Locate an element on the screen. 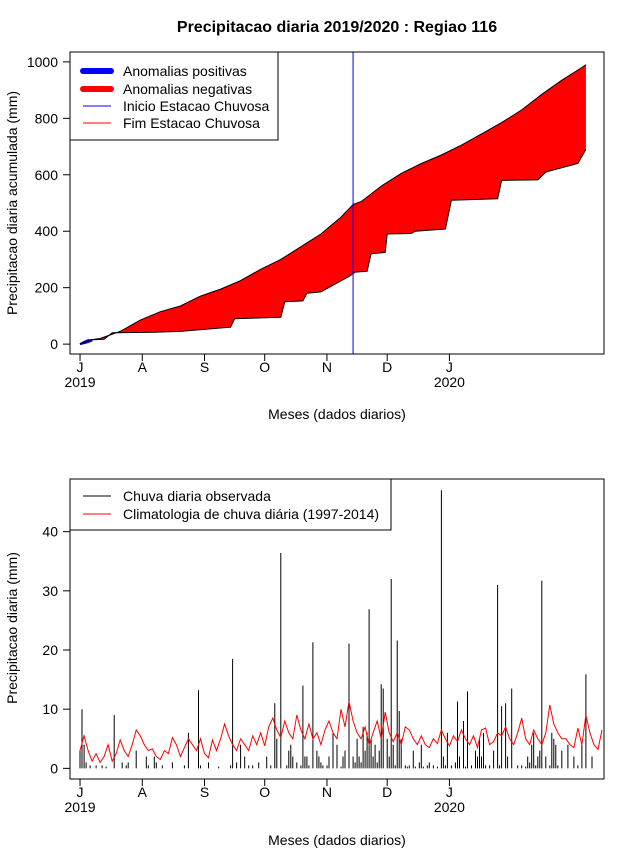 This screenshot has height=850, width=640. climatology-daily-line is located at coordinates (341, 732).